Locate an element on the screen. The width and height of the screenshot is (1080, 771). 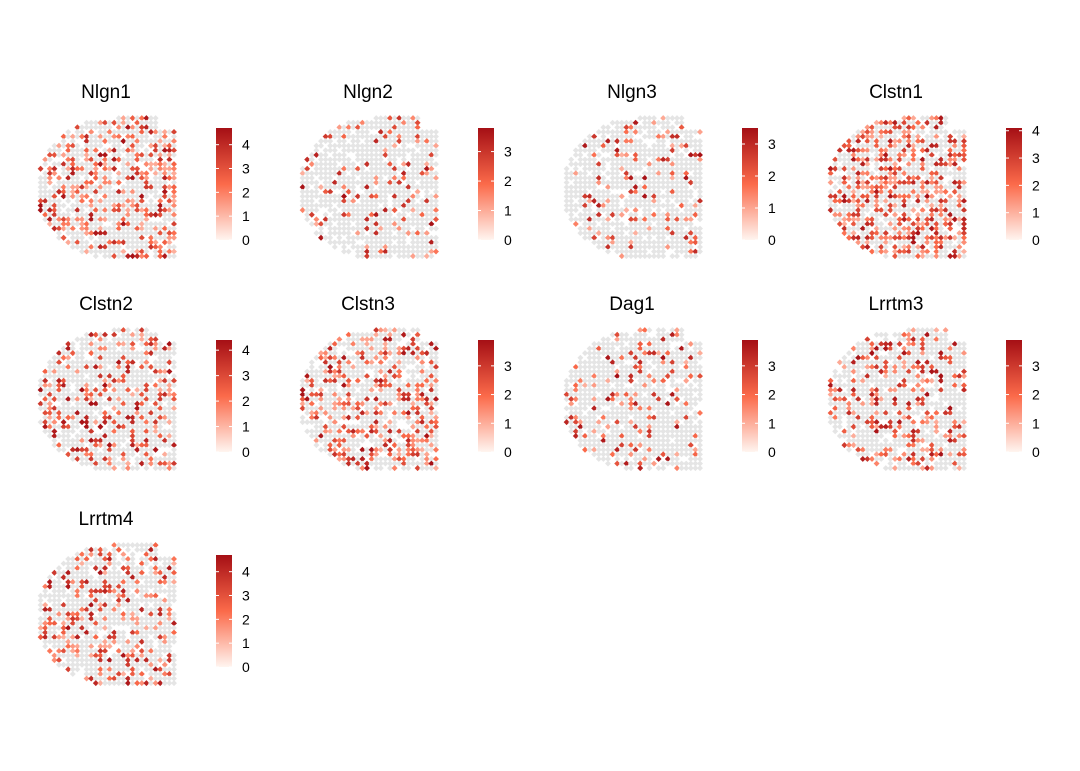
legend-tick-label: 4 is located at coordinates (246, 350).